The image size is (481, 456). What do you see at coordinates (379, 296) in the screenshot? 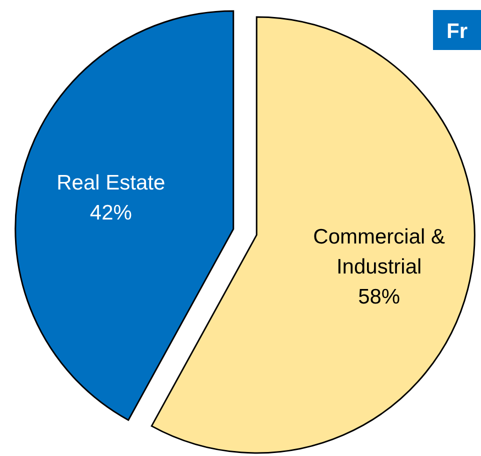
I see `data-label: 58%` at bounding box center [379, 296].